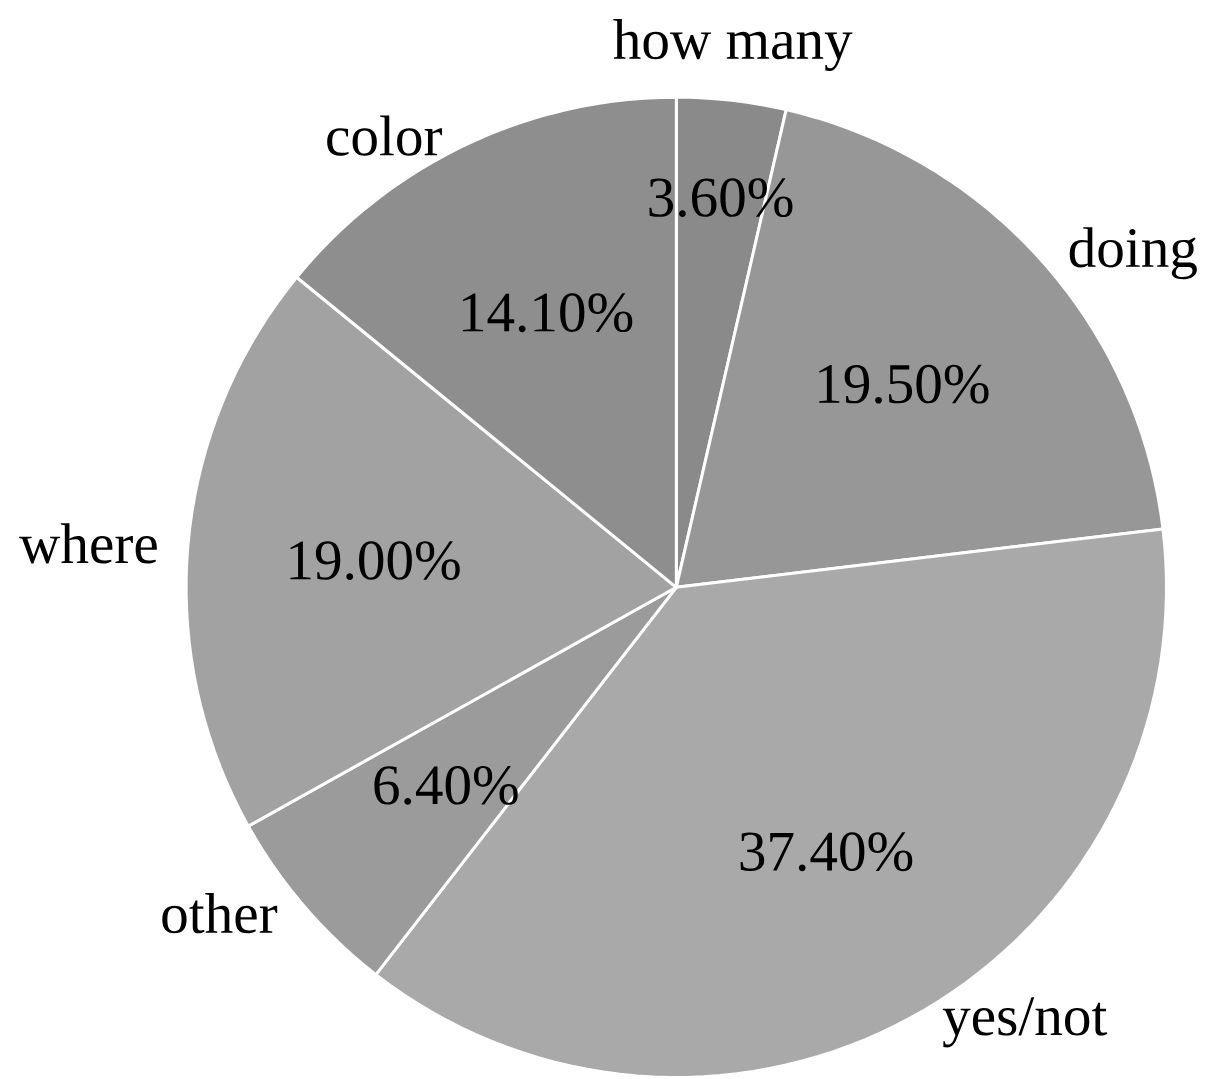 This screenshot has height=1079, width=1217. Describe the element at coordinates (826, 852) in the screenshot. I see `data-label: 37.40%` at that location.